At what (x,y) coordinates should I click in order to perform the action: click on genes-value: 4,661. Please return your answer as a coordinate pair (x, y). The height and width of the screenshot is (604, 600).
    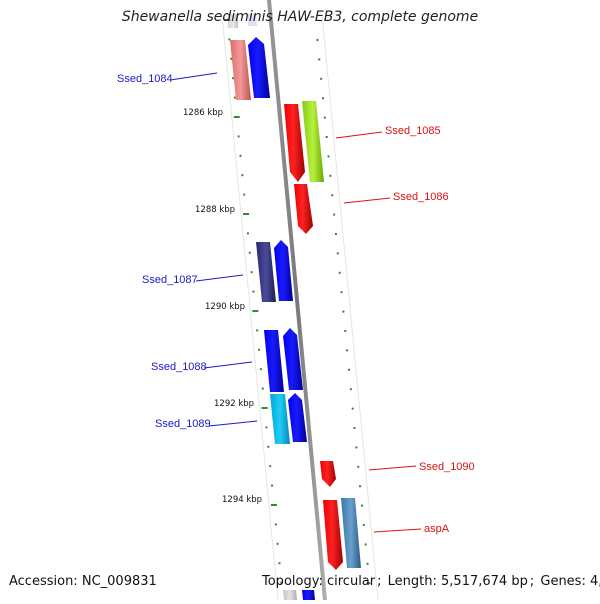
    Looking at the image, I should click on (594, 581).